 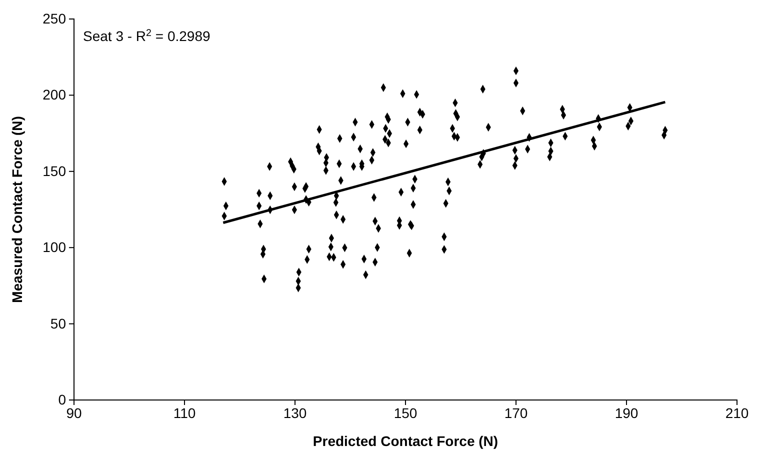 What do you see at coordinates (58, 323) in the screenshot?
I see `y-tick-label: 50` at bounding box center [58, 323].